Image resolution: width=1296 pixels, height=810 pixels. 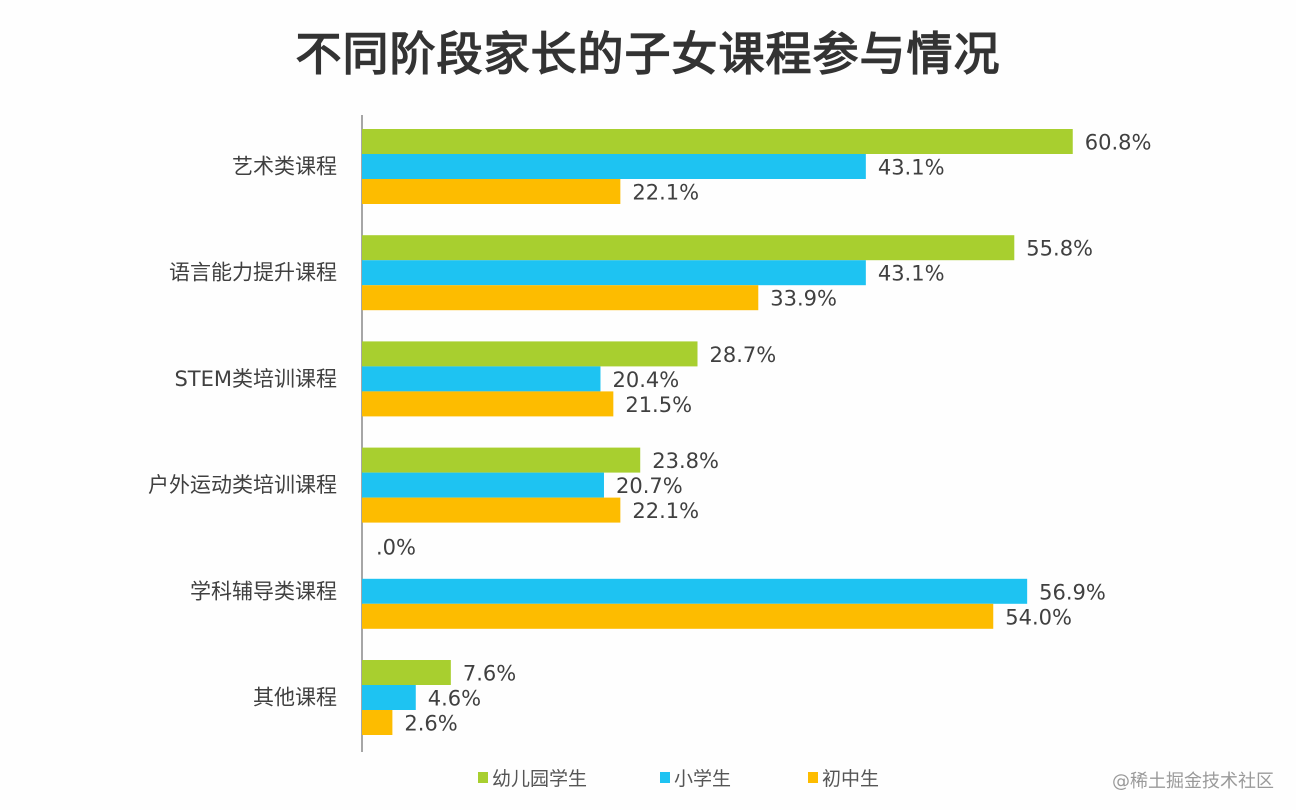 What do you see at coordinates (284, 167) in the screenshot?
I see `category-label: 艺术类课程` at bounding box center [284, 167].